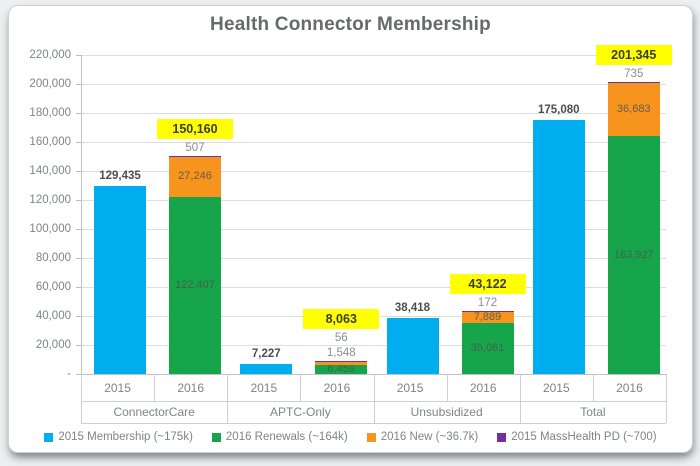 The width and height of the screenshot is (700, 466). Describe the element at coordinates (487, 302) in the screenshot. I see `above-label-unsubsidized: 172` at that location.